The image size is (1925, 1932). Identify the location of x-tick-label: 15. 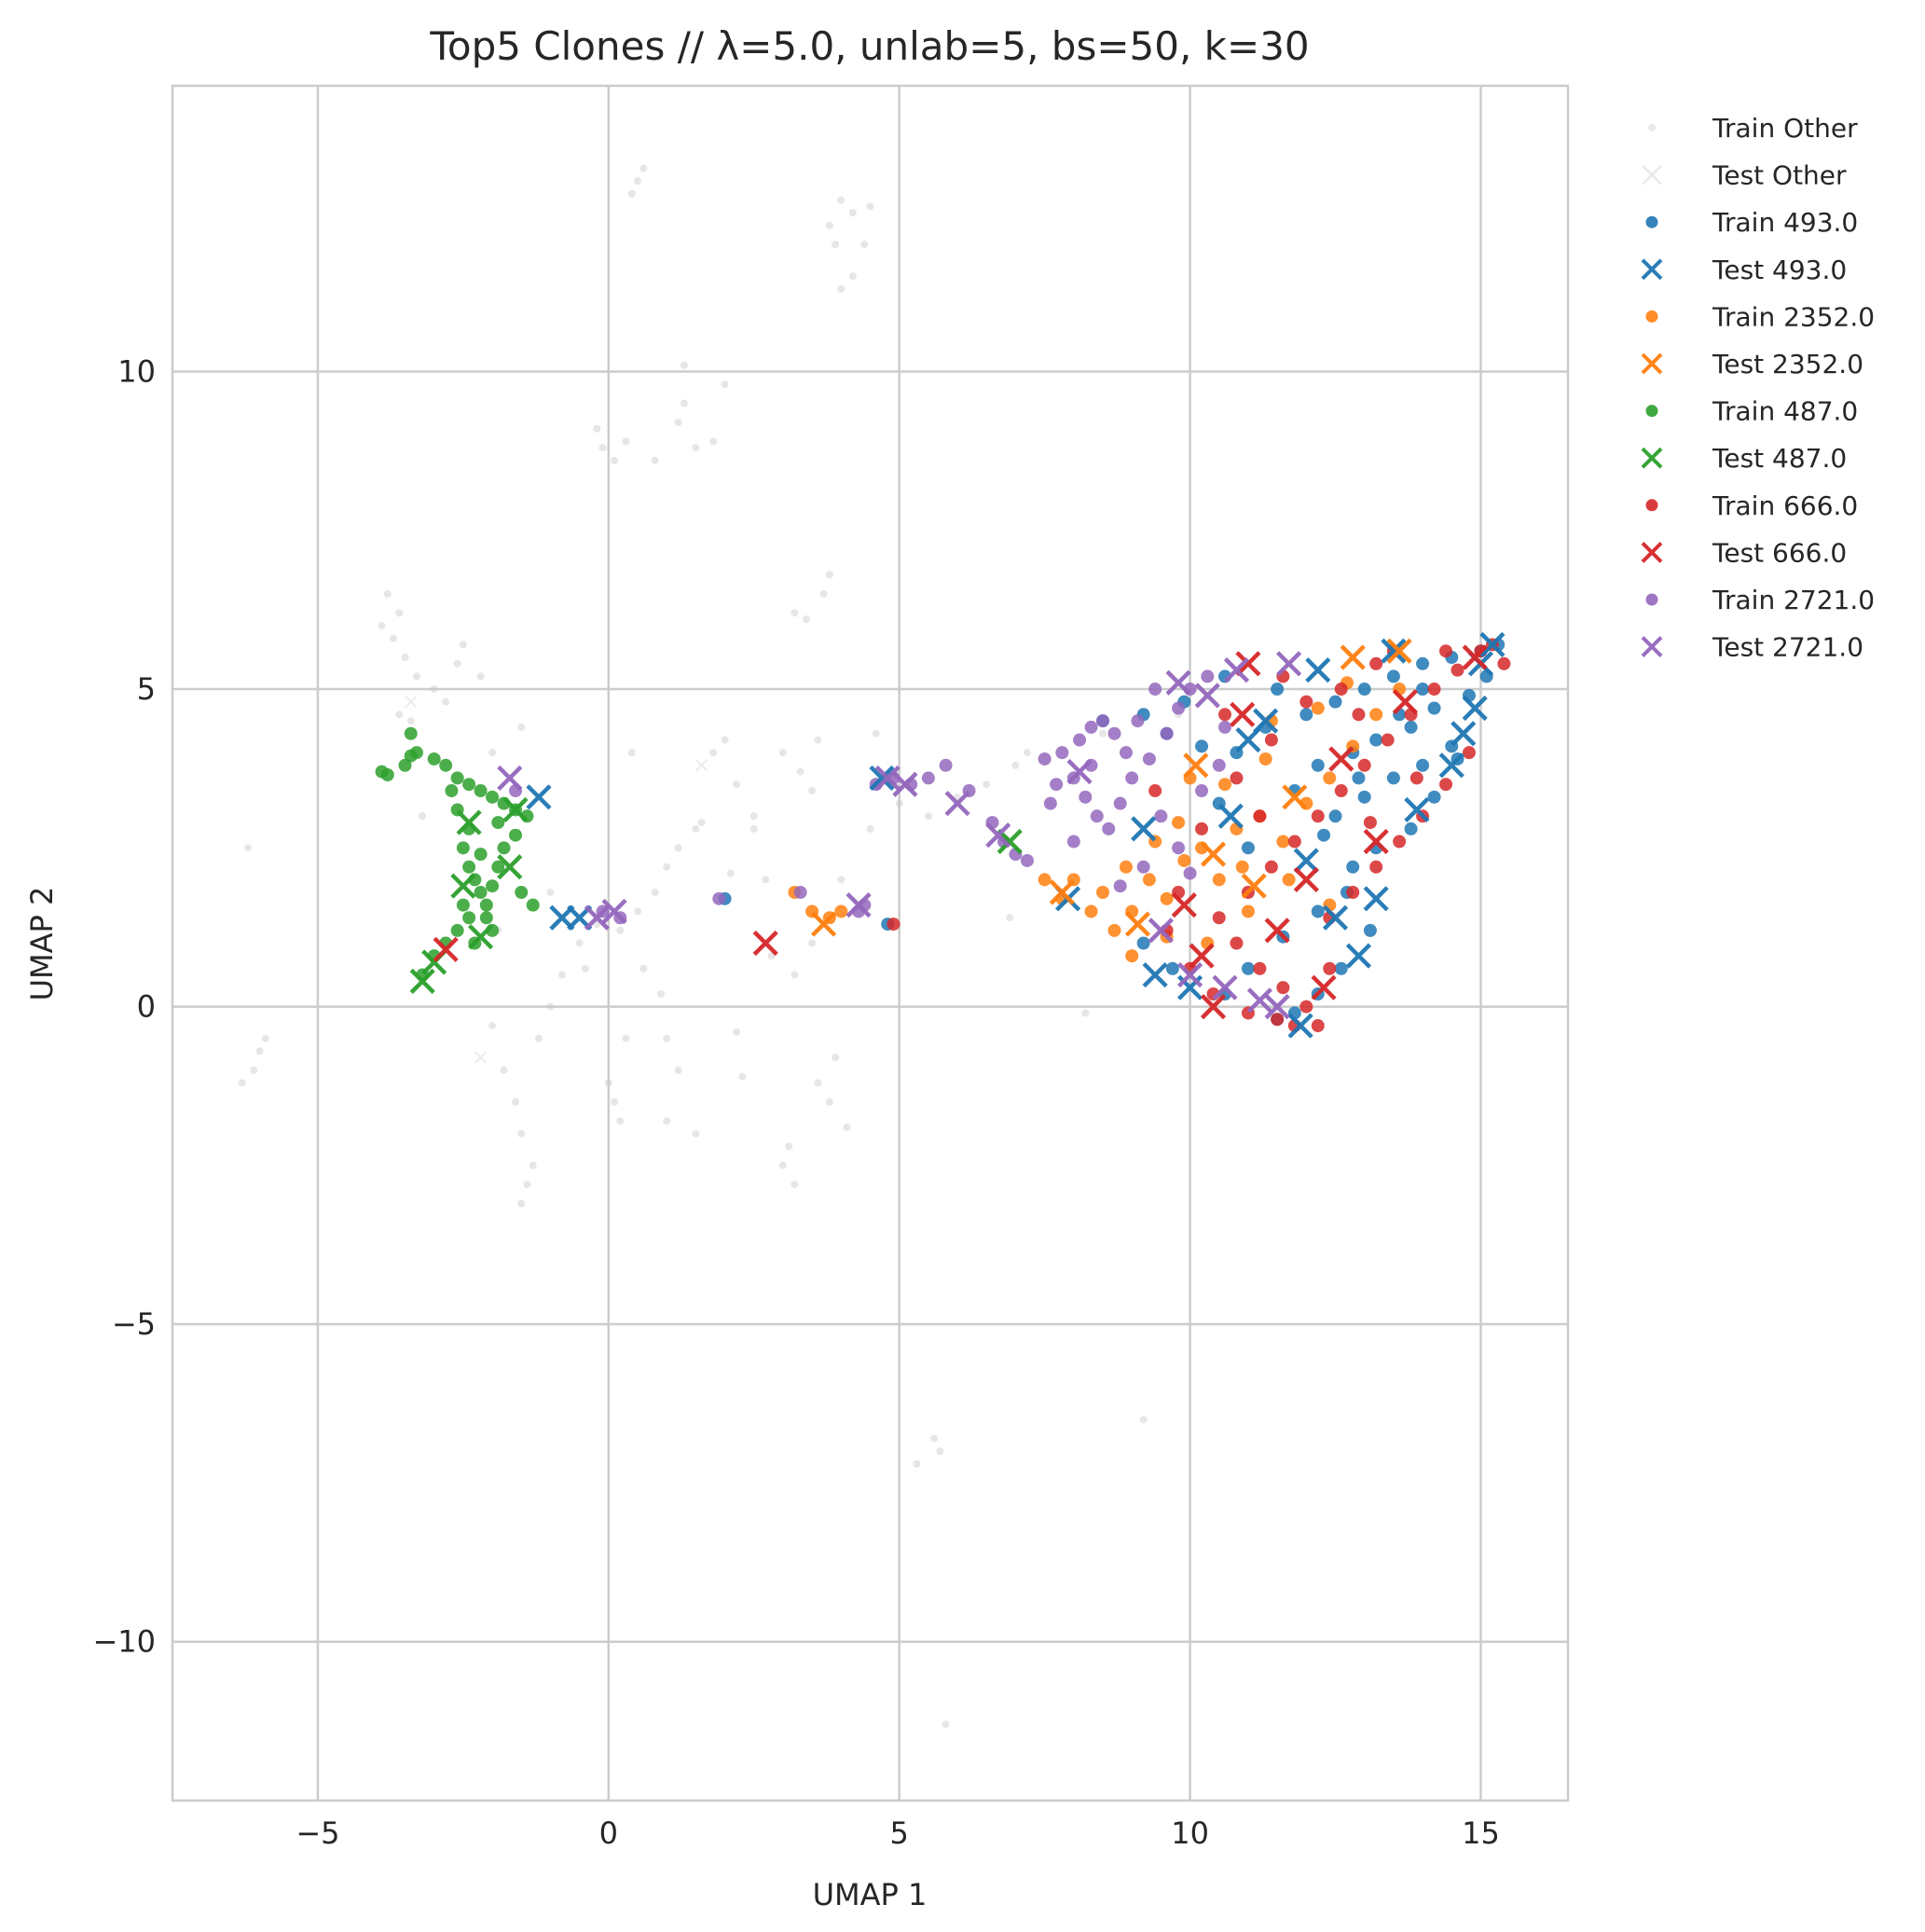
(1481, 1833).